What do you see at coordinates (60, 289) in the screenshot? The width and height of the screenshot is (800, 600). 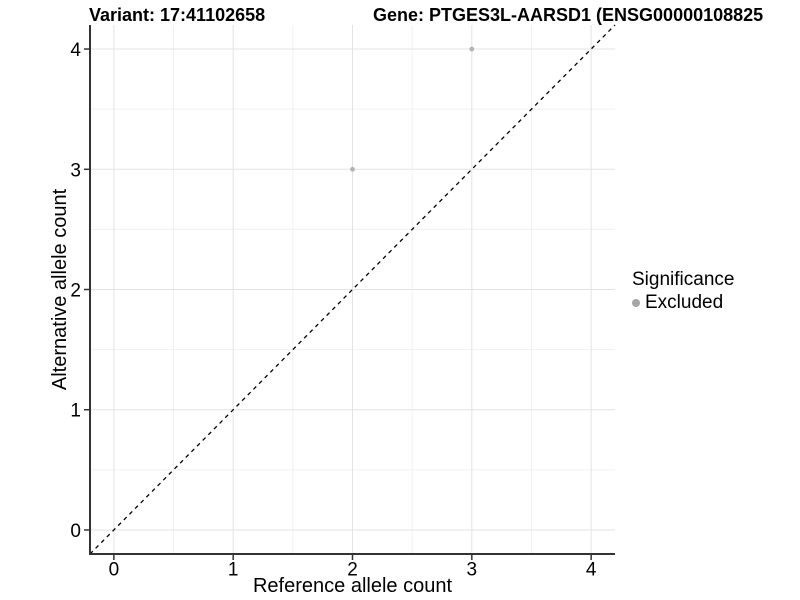 I see `y-axis-title: Alternative allele count` at bounding box center [60, 289].